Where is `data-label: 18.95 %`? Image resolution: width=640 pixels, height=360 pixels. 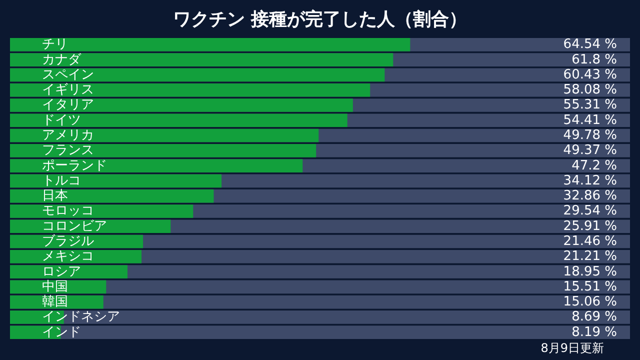
data-label: 18.95 % is located at coordinates (590, 272).